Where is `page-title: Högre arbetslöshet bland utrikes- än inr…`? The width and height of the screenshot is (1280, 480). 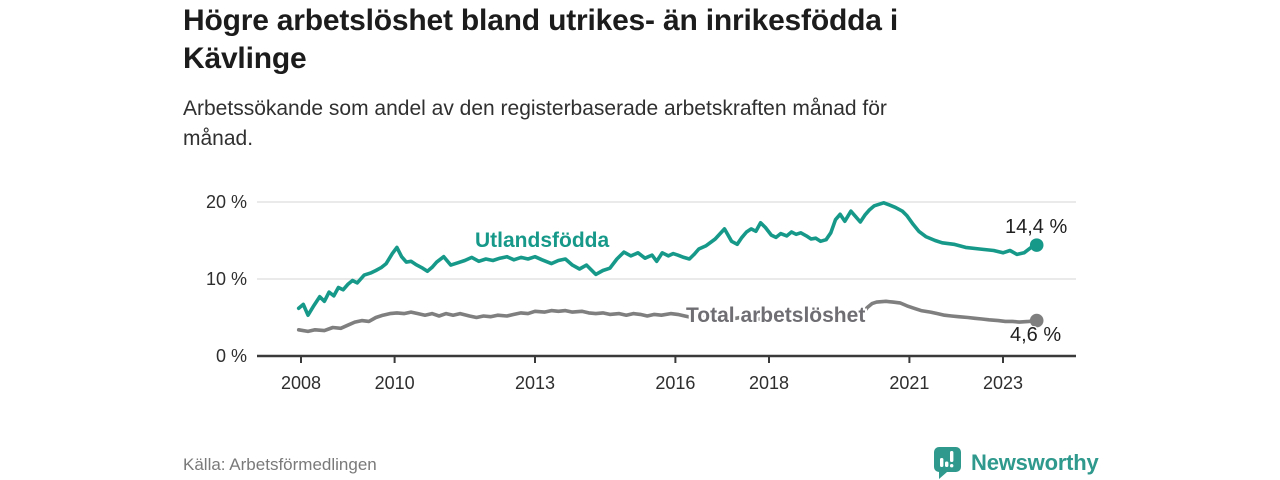 page-title: Högre arbetslöshet bland utrikes- än inr… is located at coordinates (635, 40).